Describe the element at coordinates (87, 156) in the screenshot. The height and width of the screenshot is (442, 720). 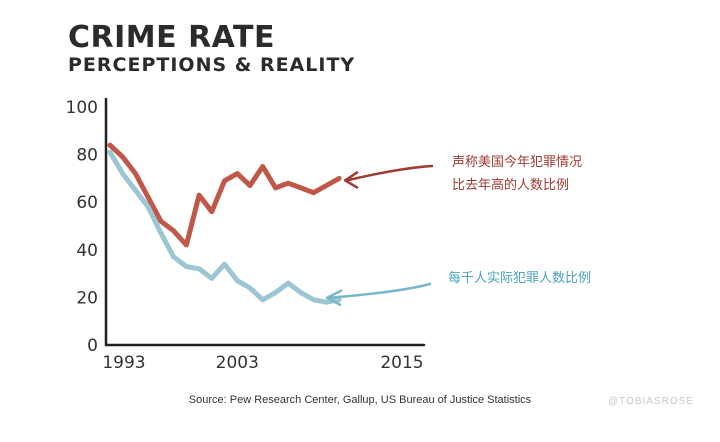
I see `y-tick-label: 80` at that location.